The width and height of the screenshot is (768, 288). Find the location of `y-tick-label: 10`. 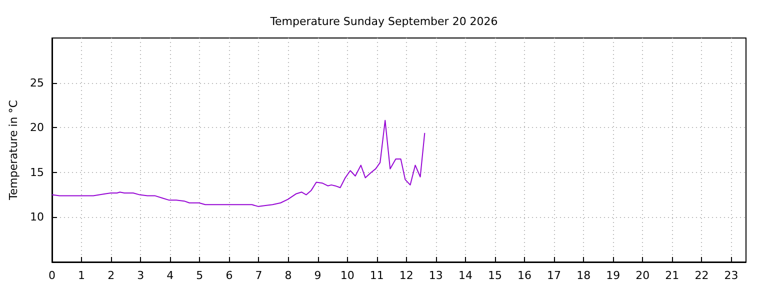

y-tick-label: 10 is located at coordinates (37, 217).